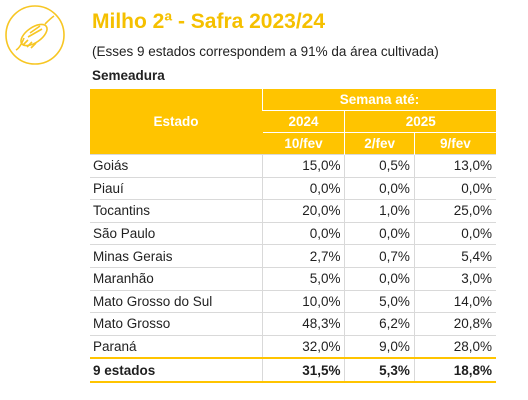 The width and height of the screenshot is (528, 400). I want to click on cell-estado: Mato Grosso, so click(176, 324).